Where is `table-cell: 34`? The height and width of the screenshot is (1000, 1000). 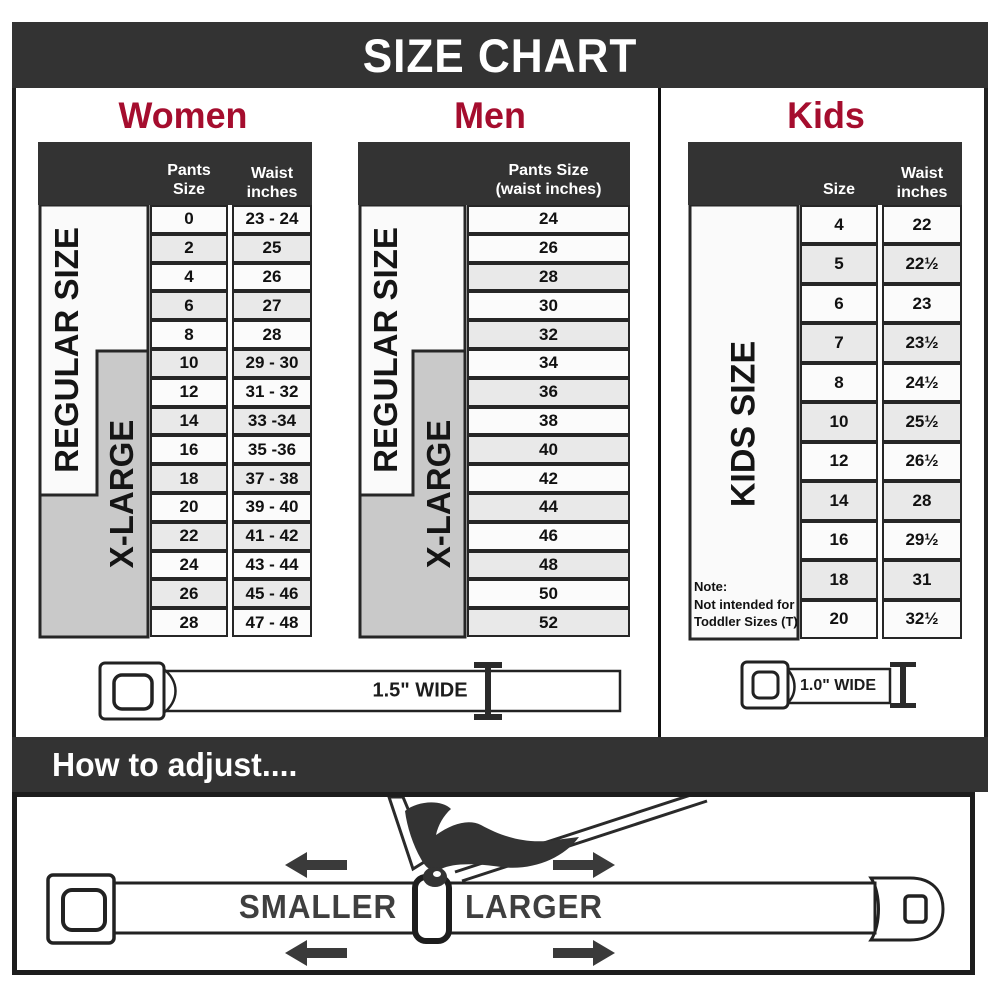
table-cell: 34 is located at coordinates (548, 363).